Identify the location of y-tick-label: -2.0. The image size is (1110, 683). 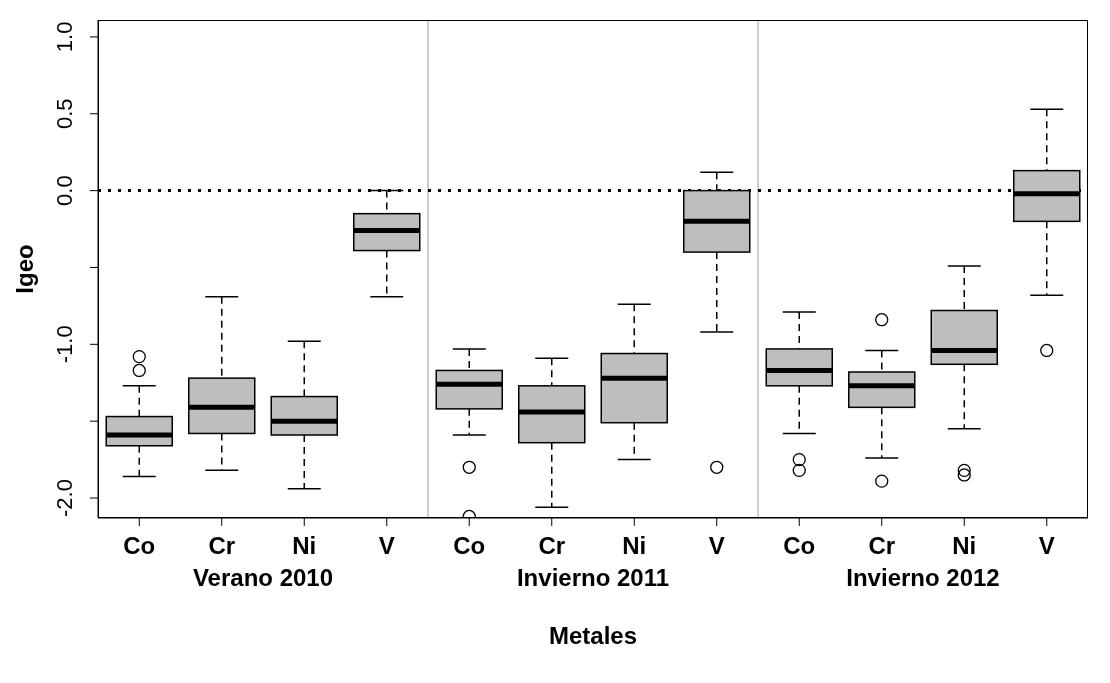
(64, 498).